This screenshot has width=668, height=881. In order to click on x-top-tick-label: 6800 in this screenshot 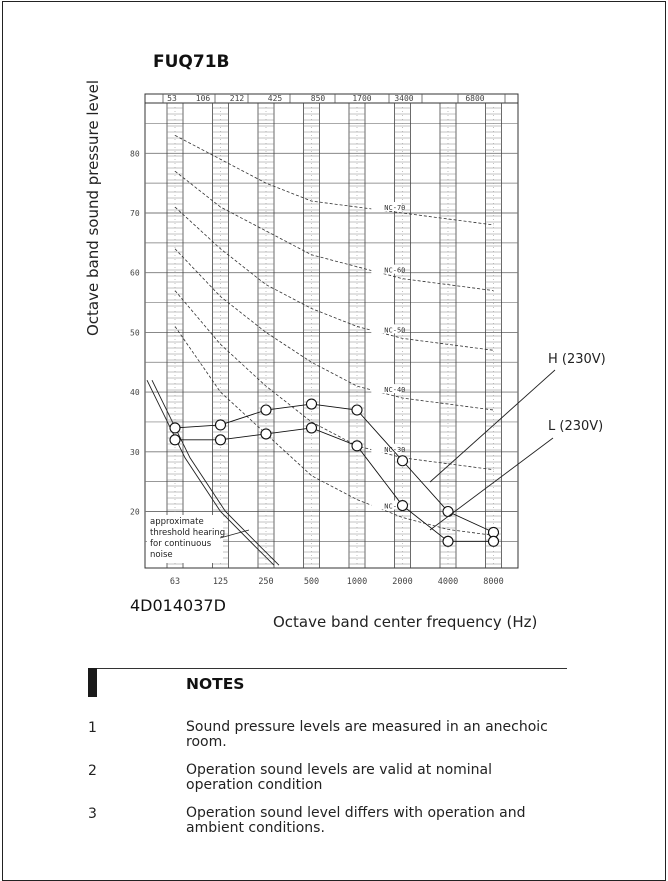, I will do `click(474, 98)`.